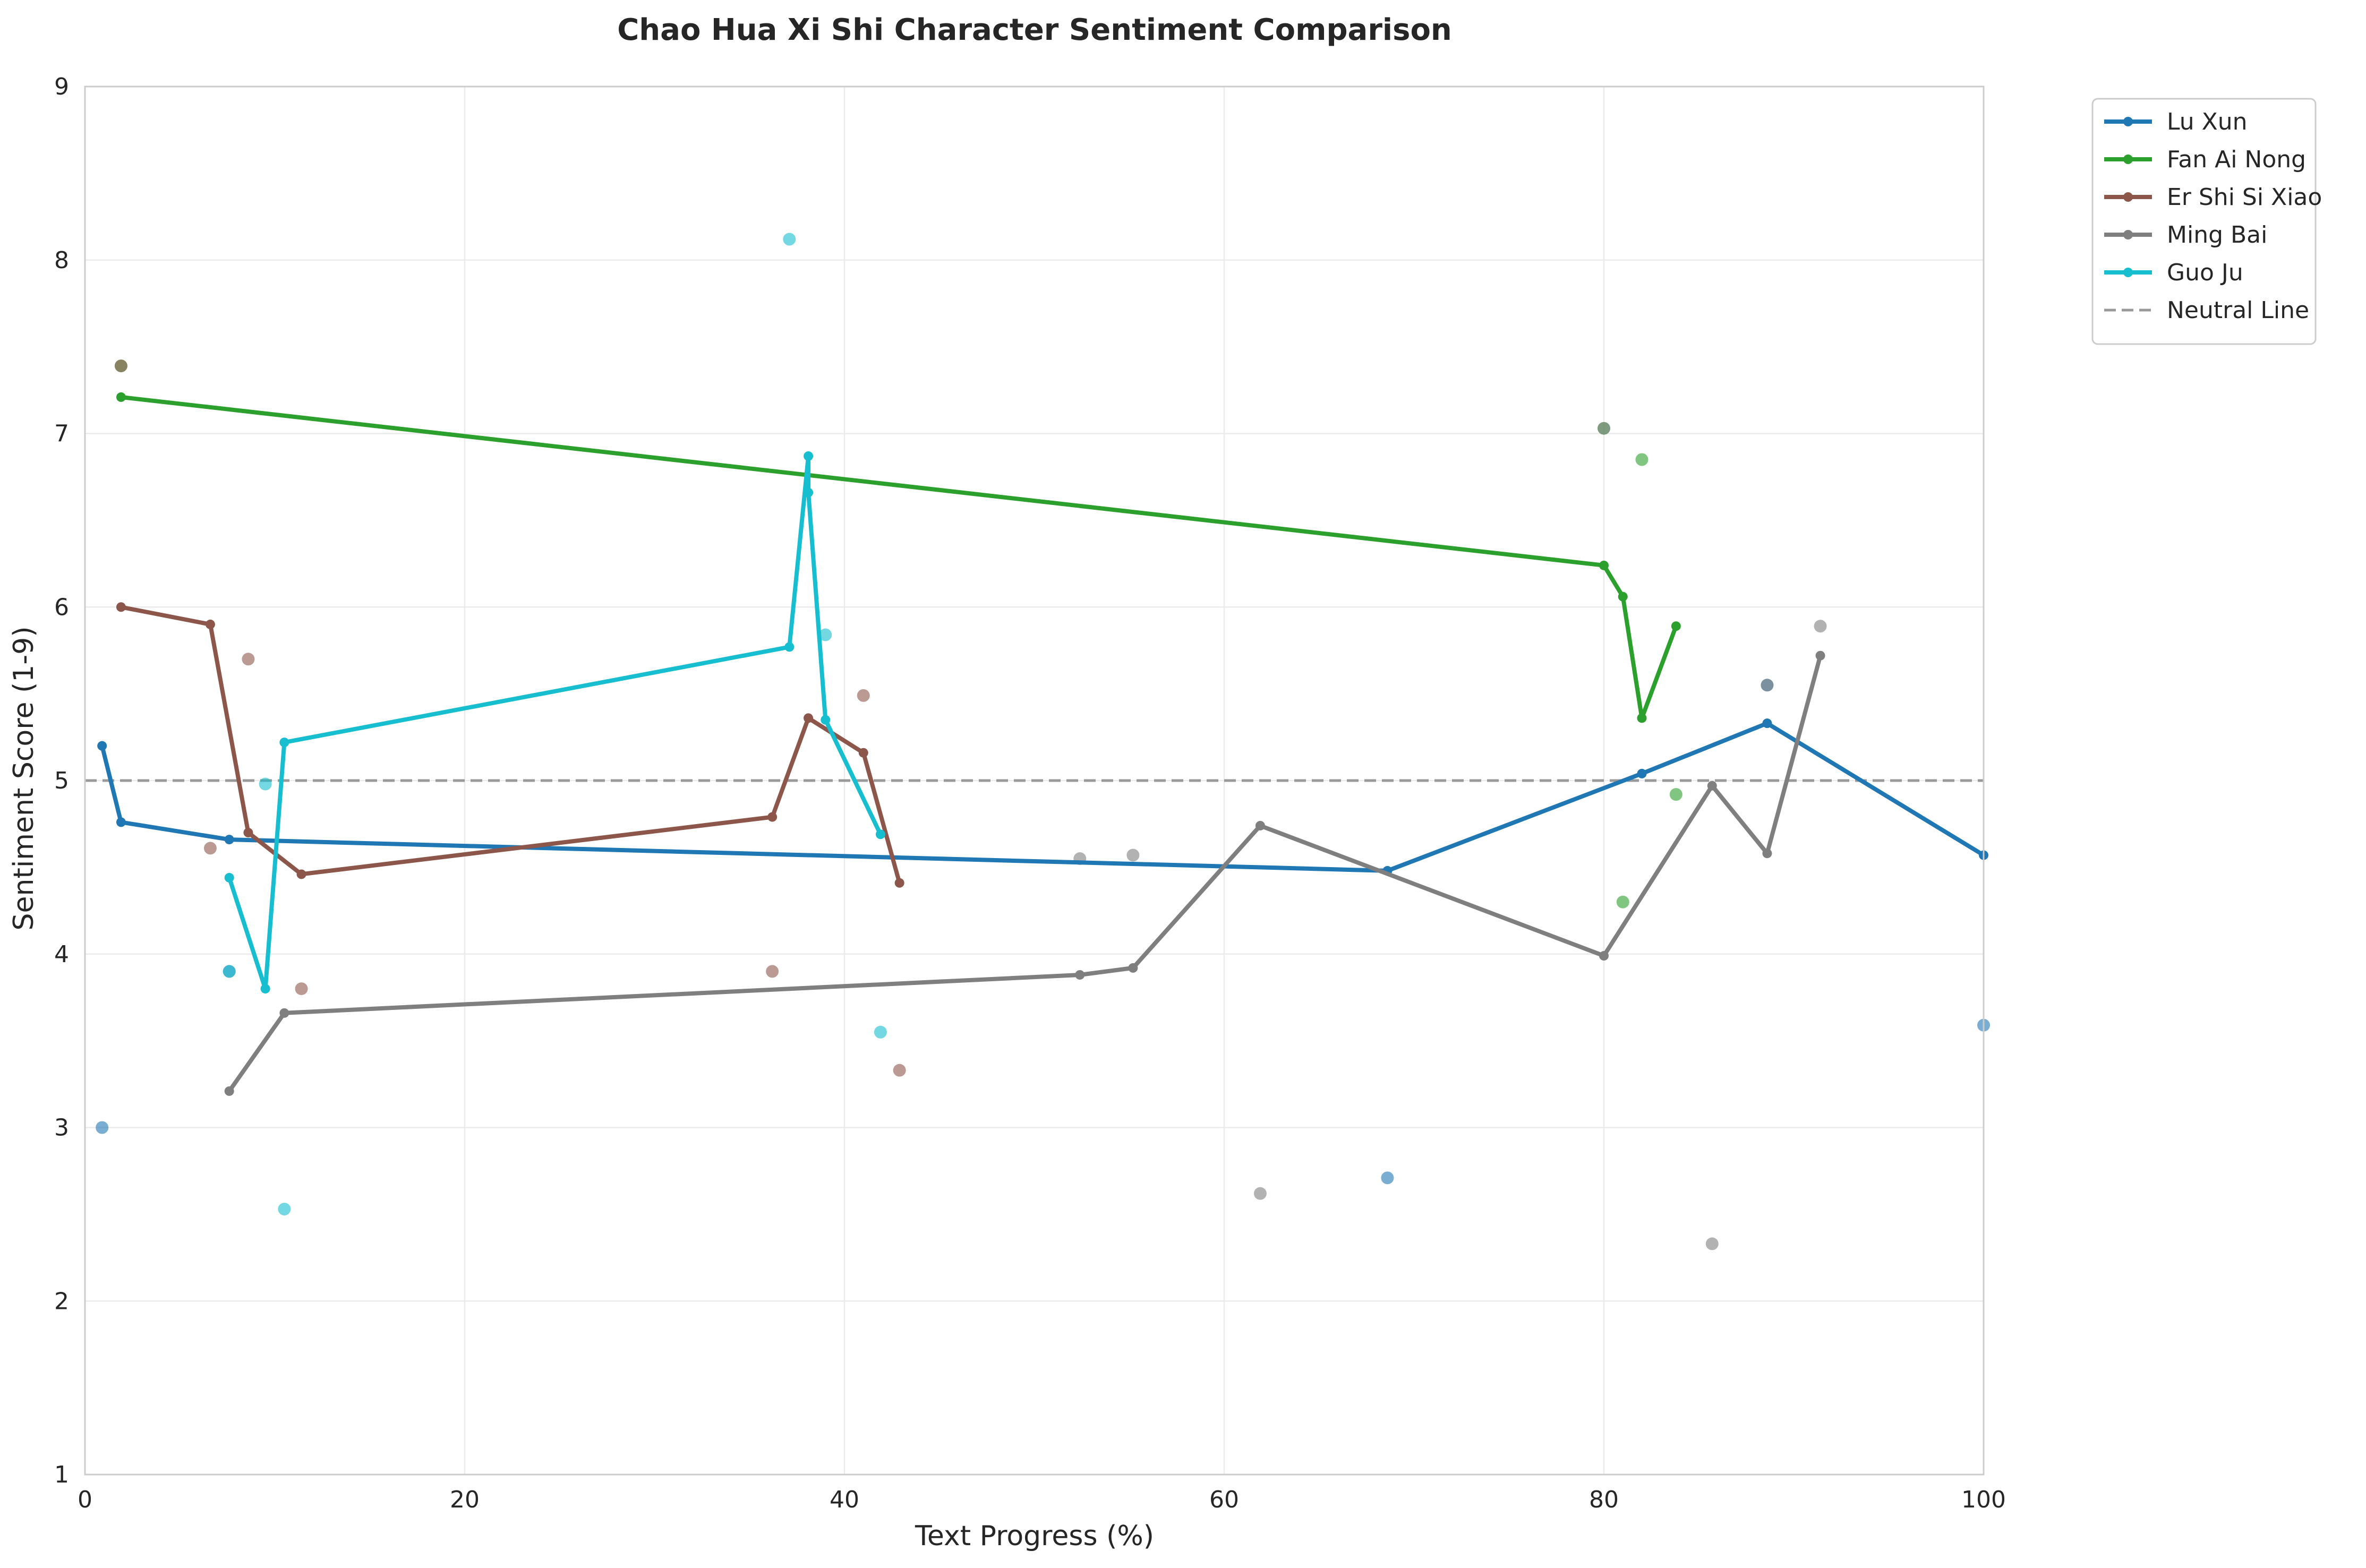 Image resolution: width=2366 pixels, height=1568 pixels. What do you see at coordinates (61, 1301) in the screenshot?
I see `y-tick-label: 2` at bounding box center [61, 1301].